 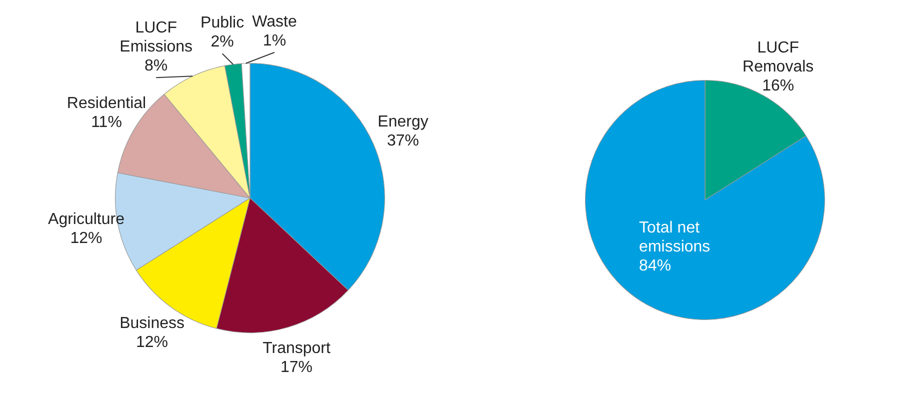 I want to click on slice-label: Total net emissions, so click(x=674, y=238).